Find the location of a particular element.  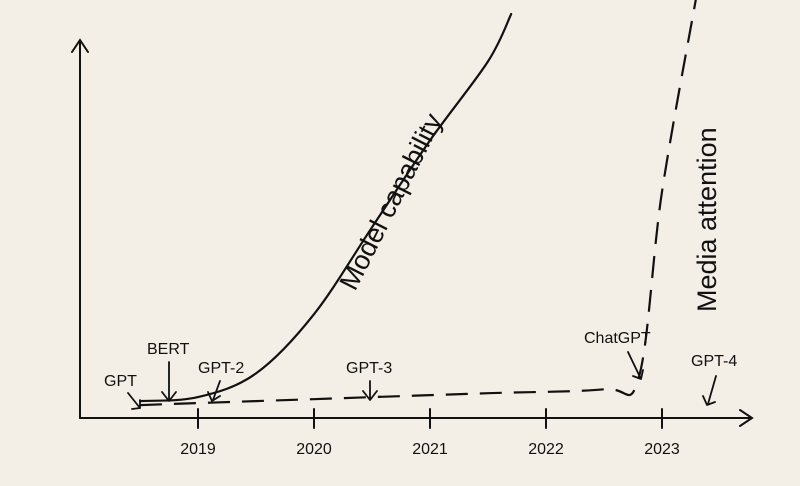

annotation-gpt: GPT is located at coordinates (122, 391).